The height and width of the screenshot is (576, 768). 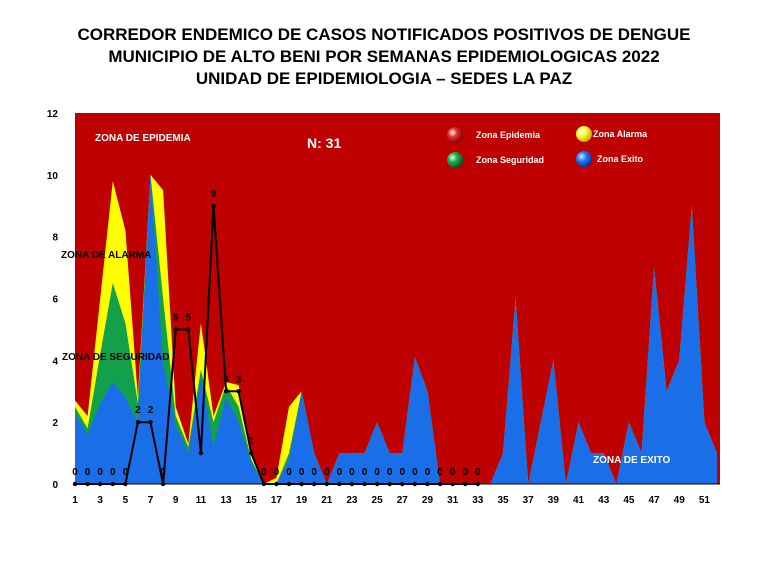 I want to click on x-tick-label: 1, so click(x=75, y=500).